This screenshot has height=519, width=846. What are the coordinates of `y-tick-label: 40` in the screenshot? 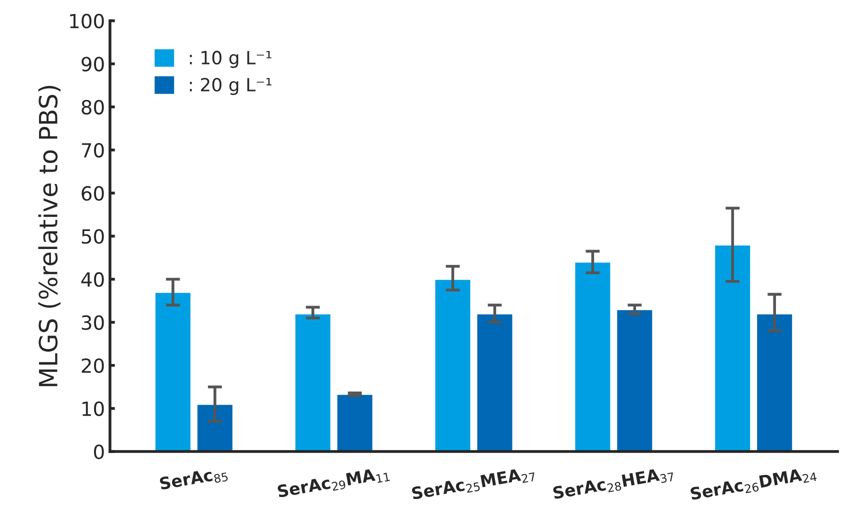 It's located at (92, 279).